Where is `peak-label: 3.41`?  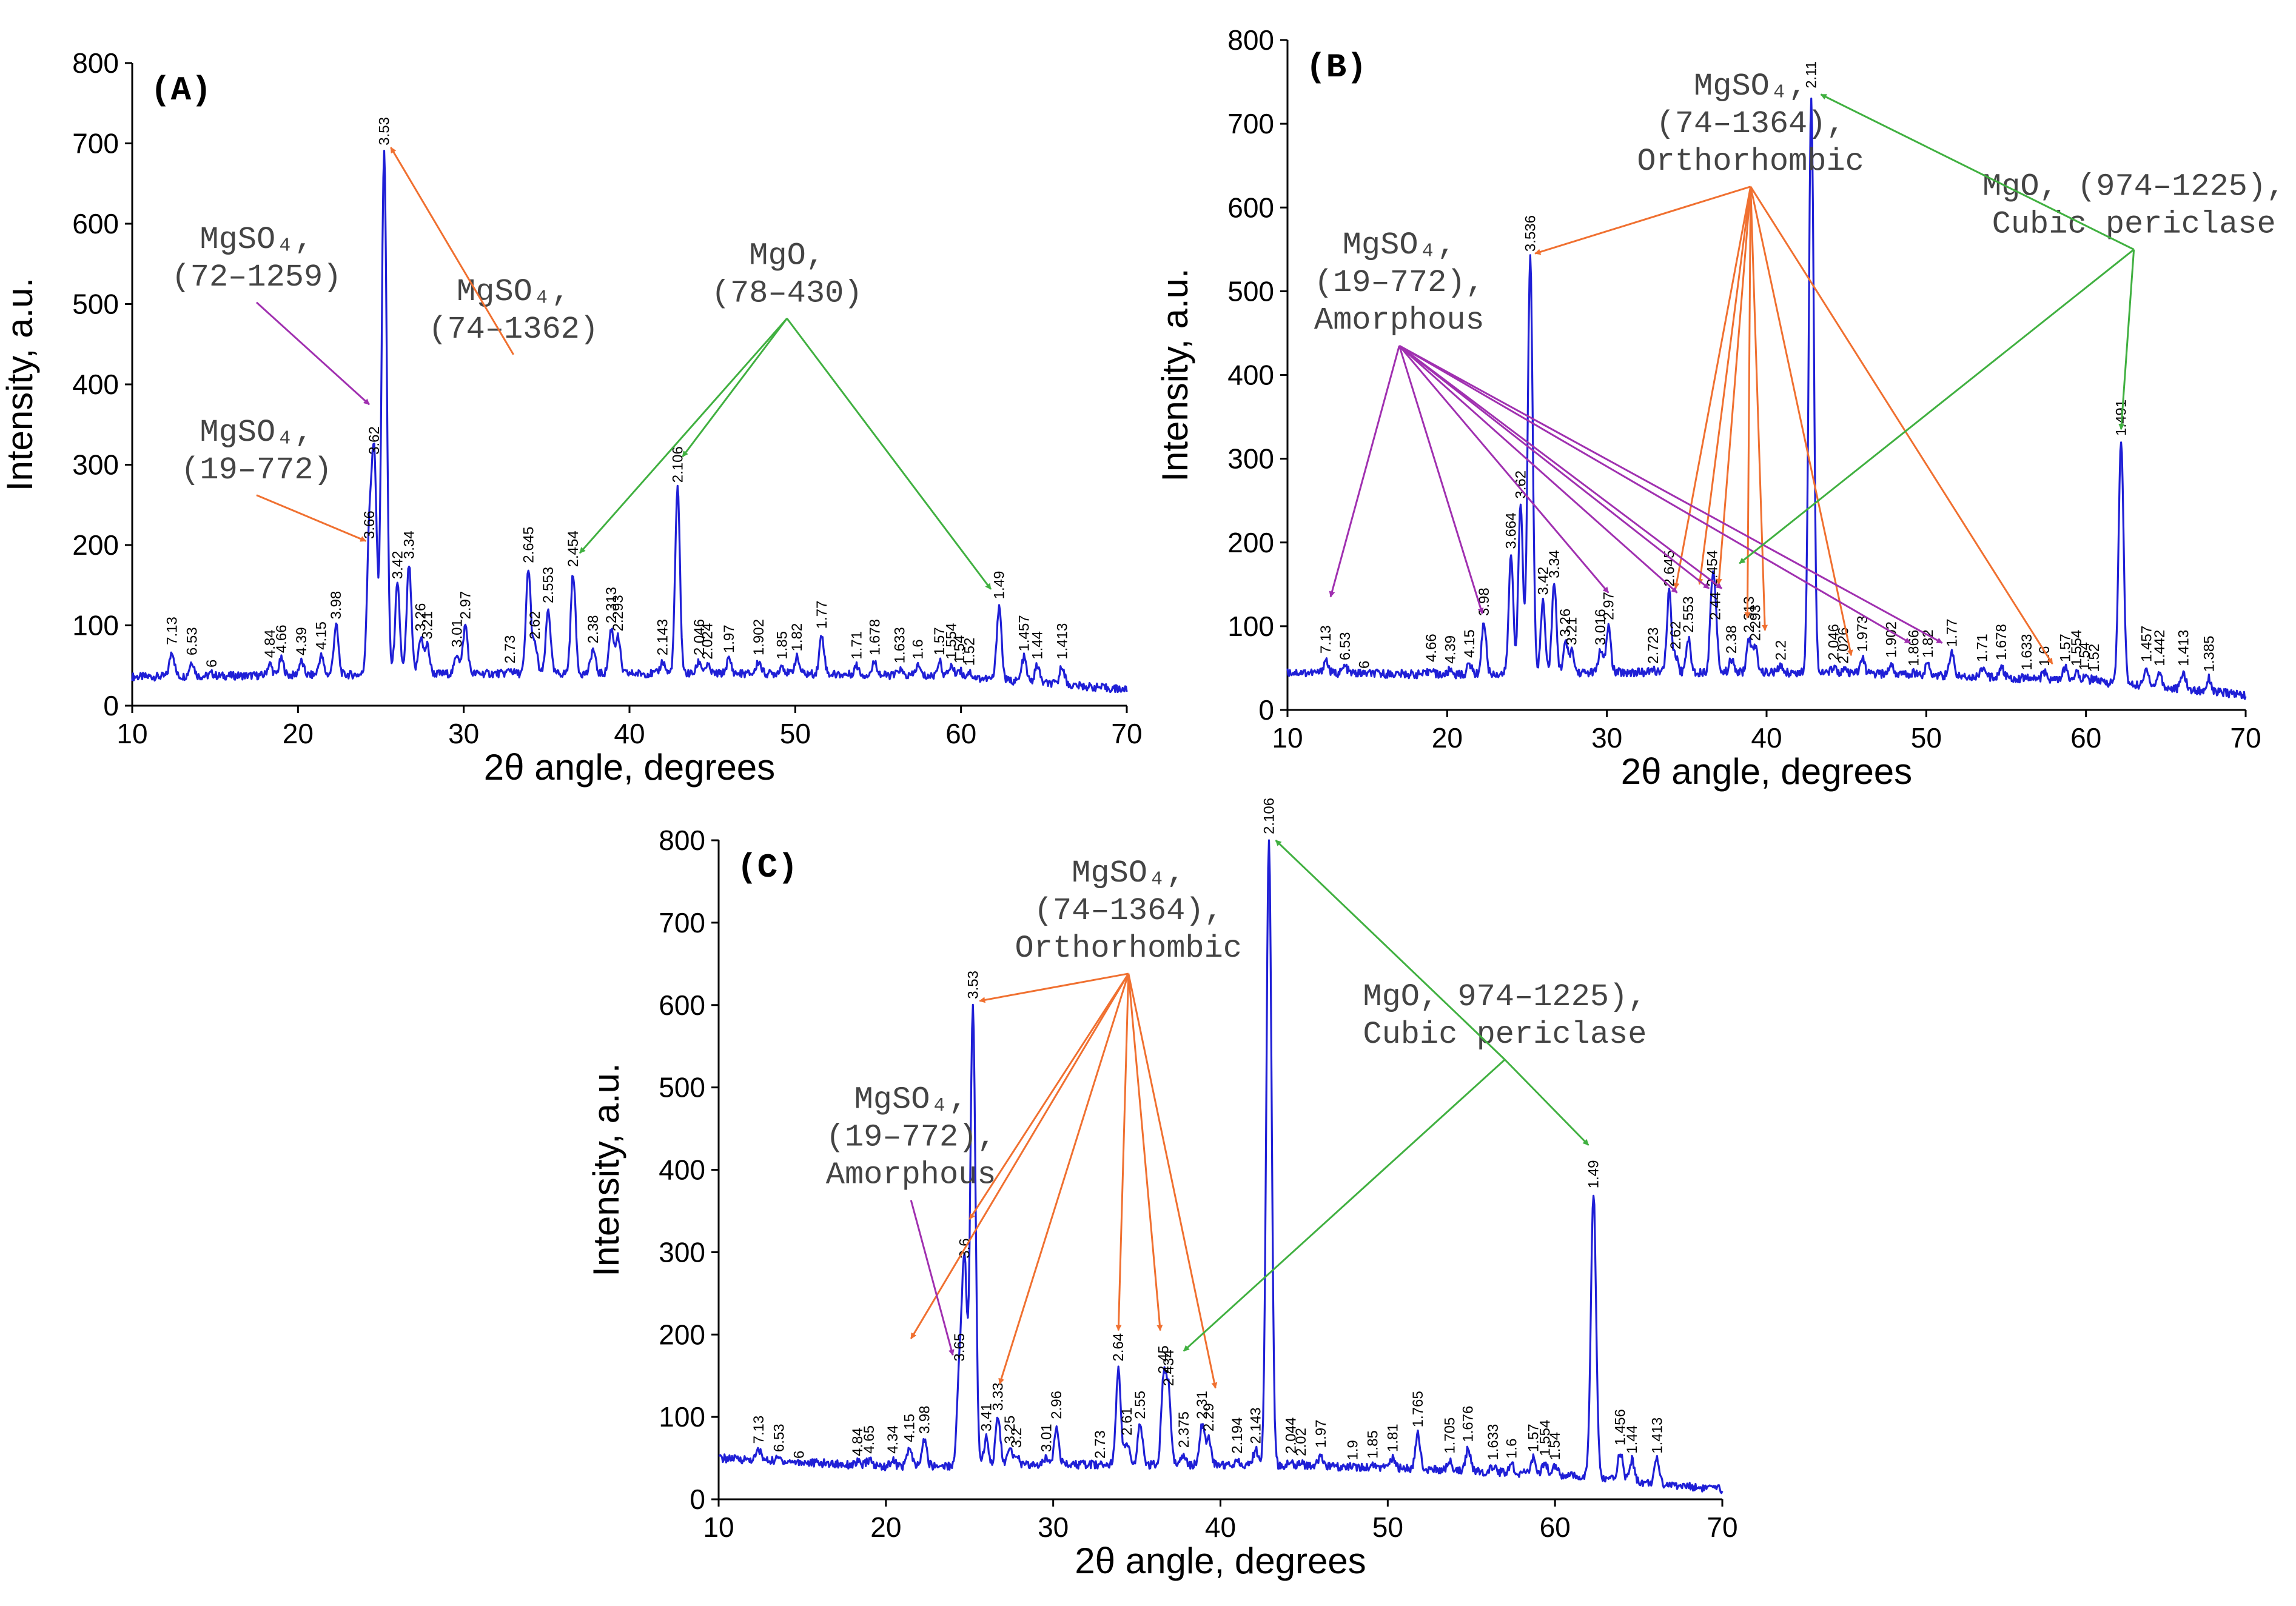 peak-label: 3.41 is located at coordinates (986, 1417).